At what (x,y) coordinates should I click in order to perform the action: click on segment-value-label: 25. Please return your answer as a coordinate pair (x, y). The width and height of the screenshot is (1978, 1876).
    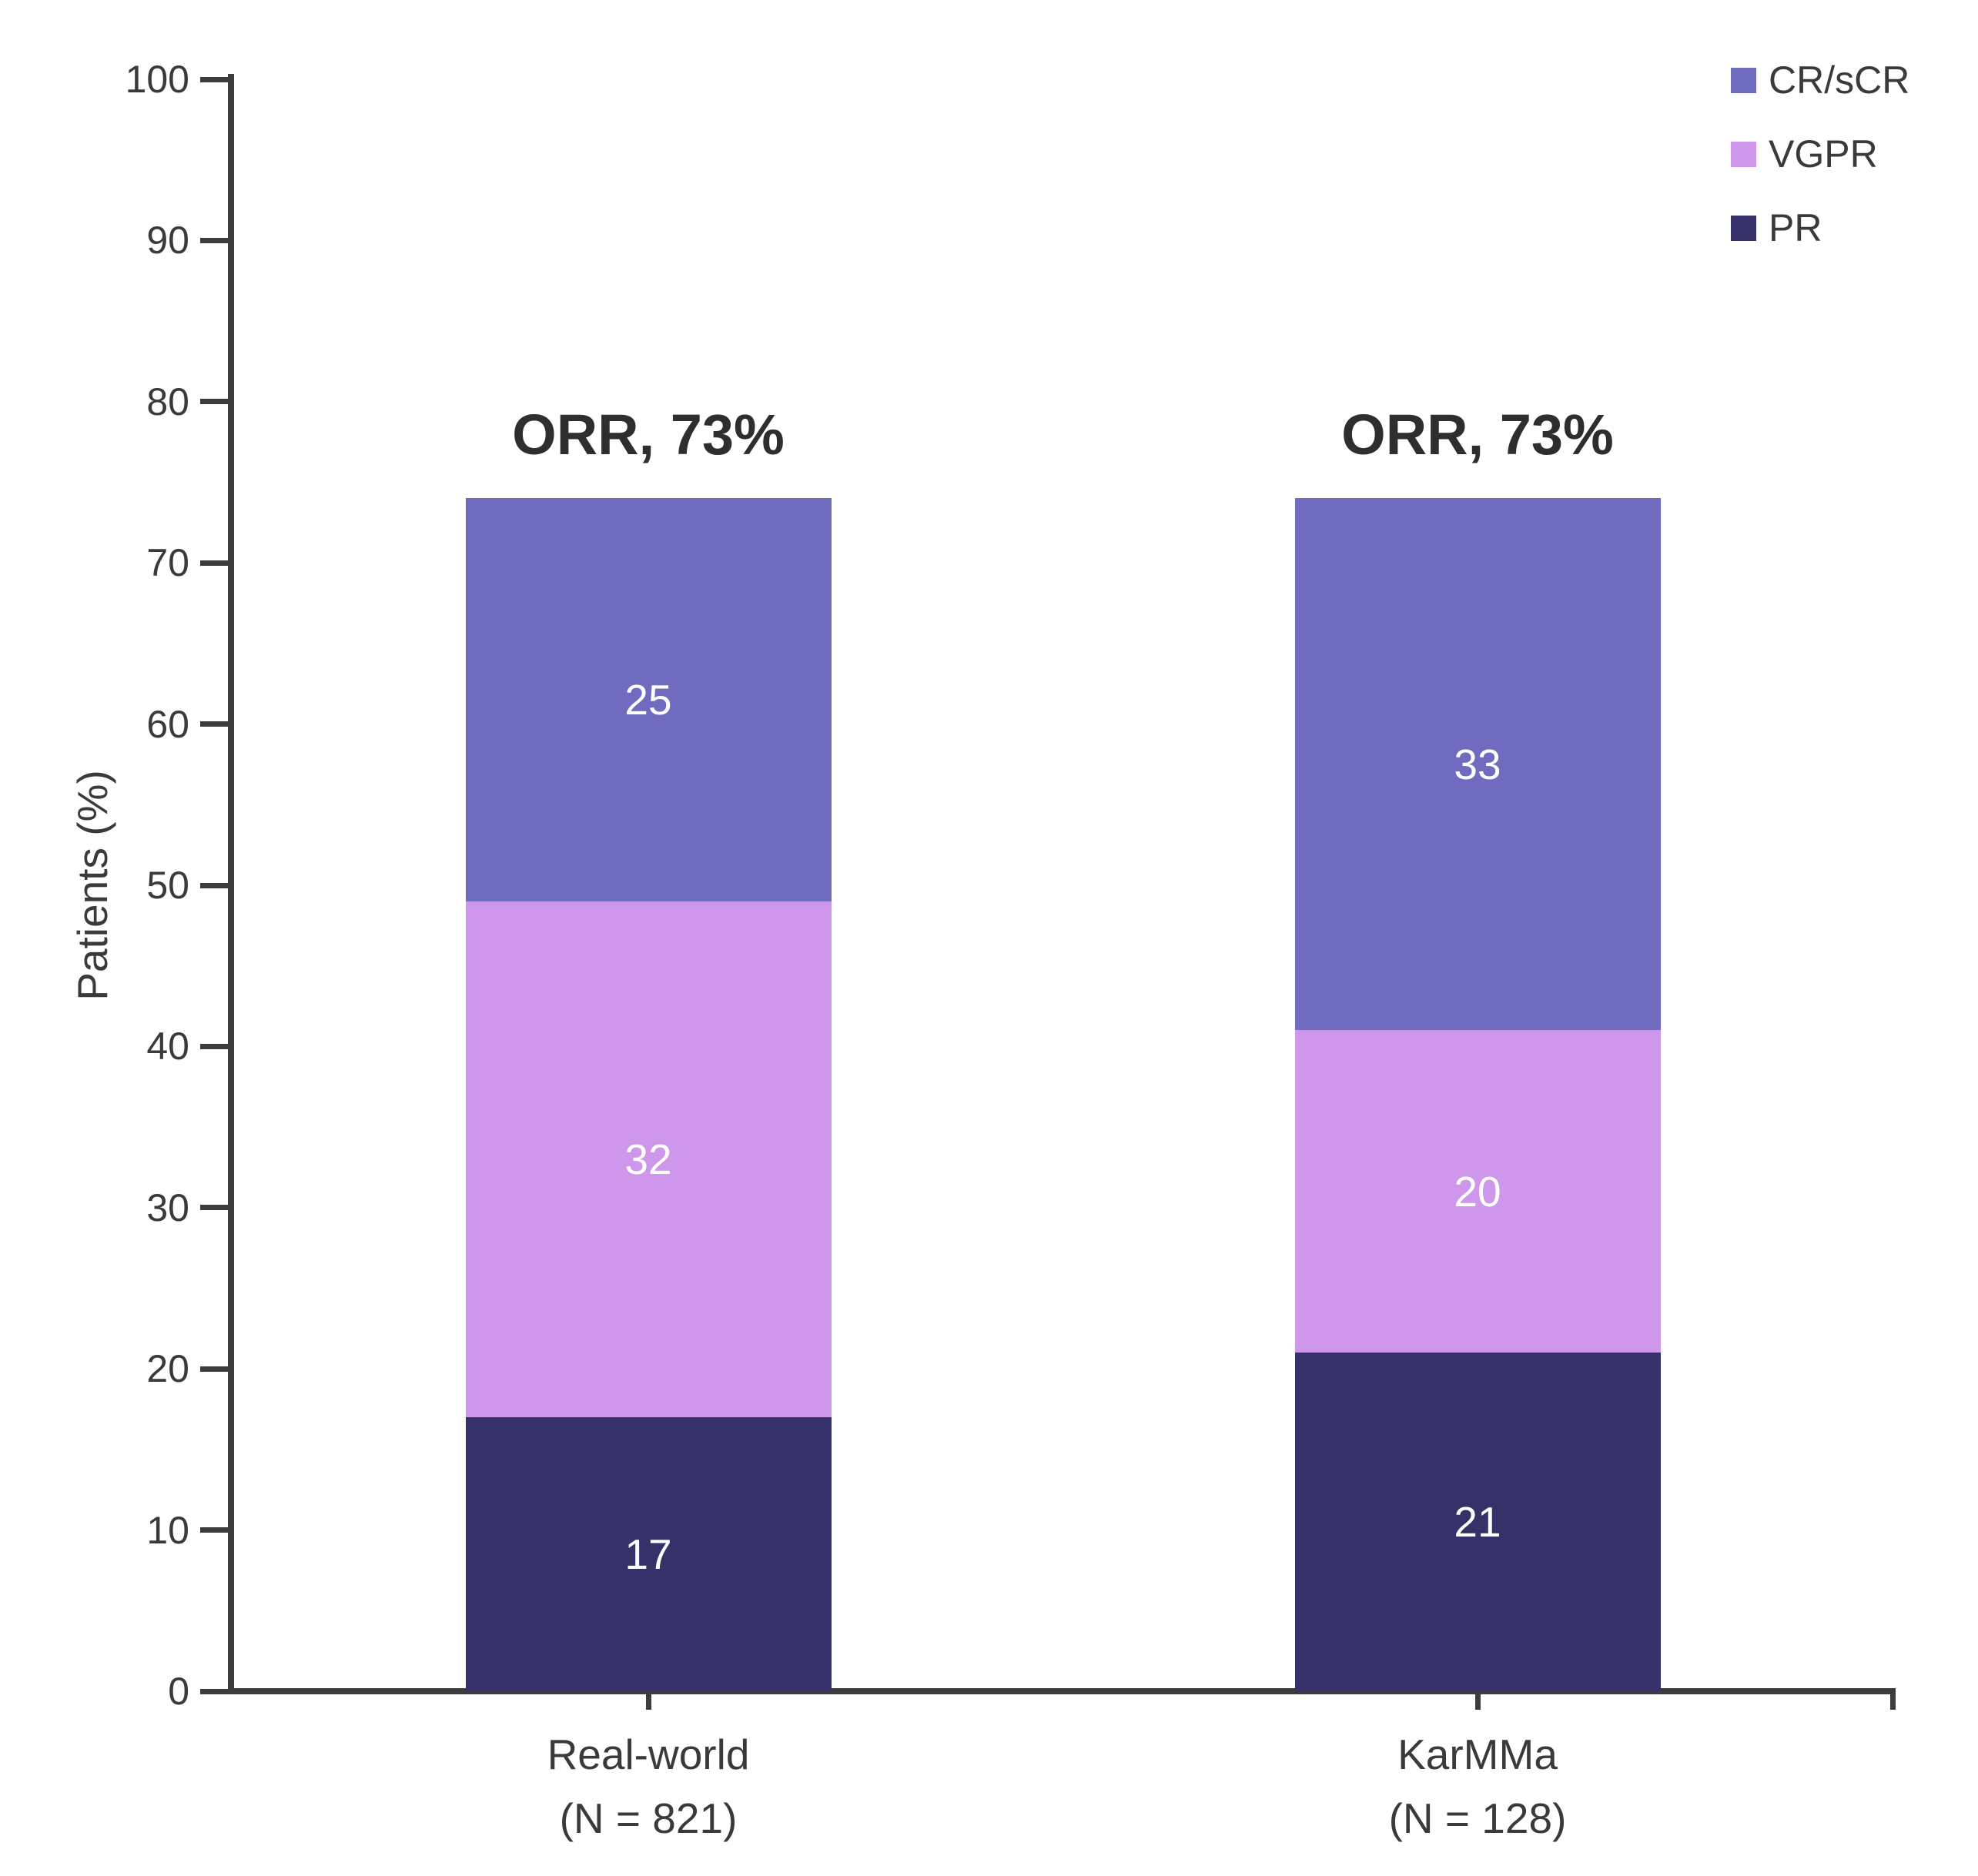
    Looking at the image, I should click on (648, 700).